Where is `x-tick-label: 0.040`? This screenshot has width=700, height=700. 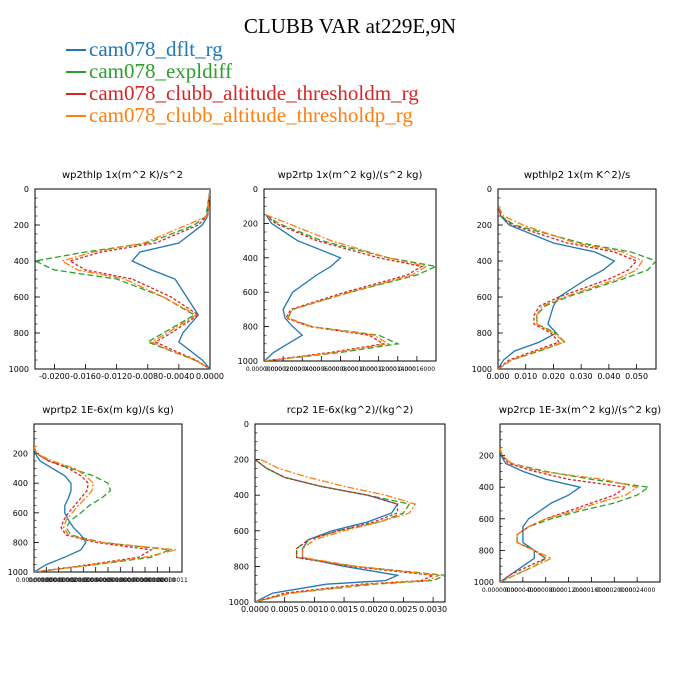 x-tick-label: 0.040 is located at coordinates (608, 376).